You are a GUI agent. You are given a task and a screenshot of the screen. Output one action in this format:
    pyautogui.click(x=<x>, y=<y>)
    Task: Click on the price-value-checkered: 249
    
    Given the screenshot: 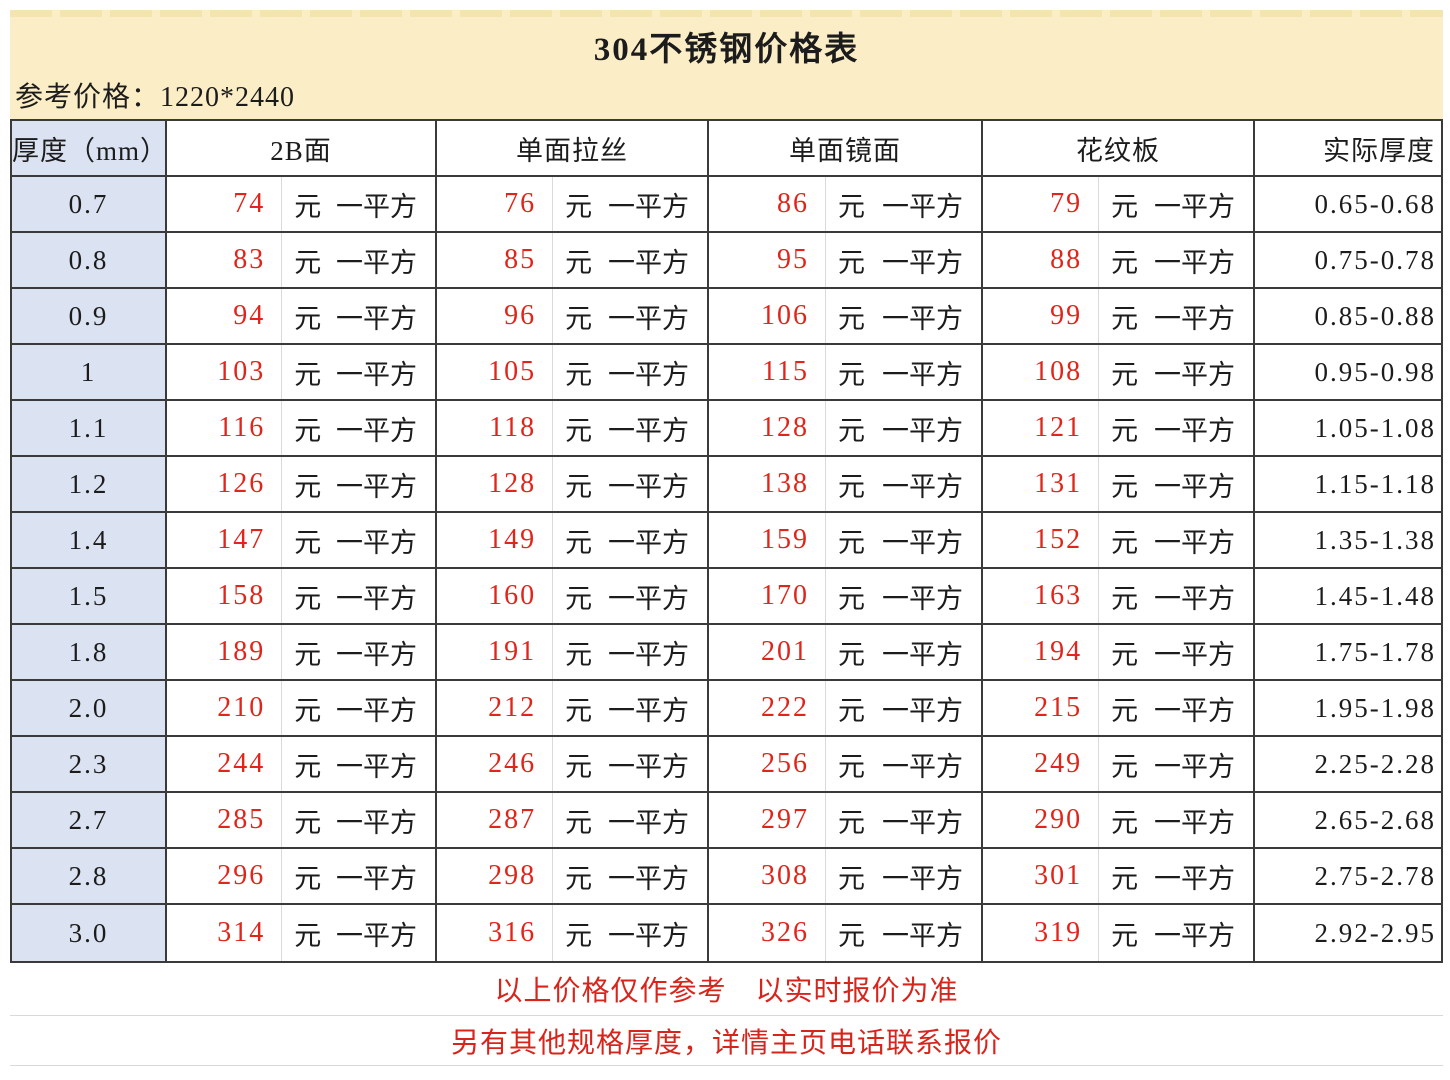 What is the action you would take?
    pyautogui.click(x=1041, y=764)
    